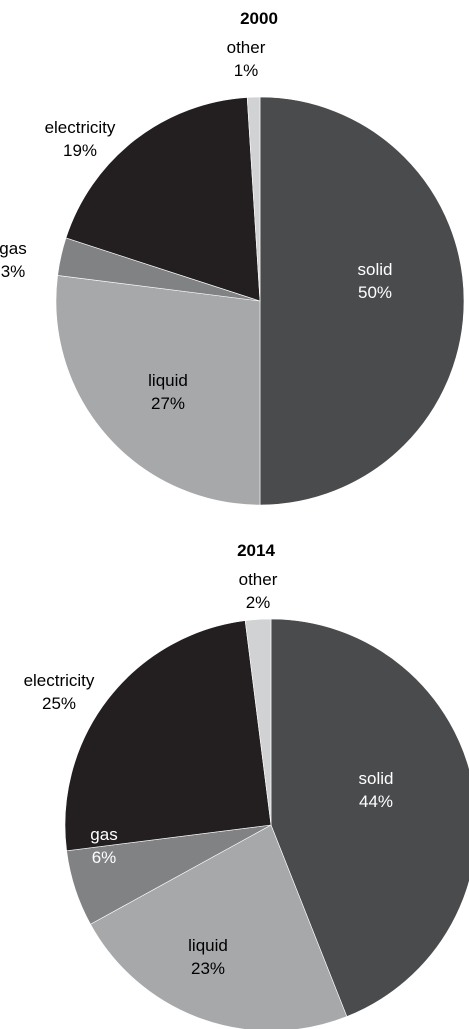 This screenshot has width=469, height=1029. Describe the element at coordinates (258, 591) in the screenshot. I see `slice-label-other: other 2%` at that location.